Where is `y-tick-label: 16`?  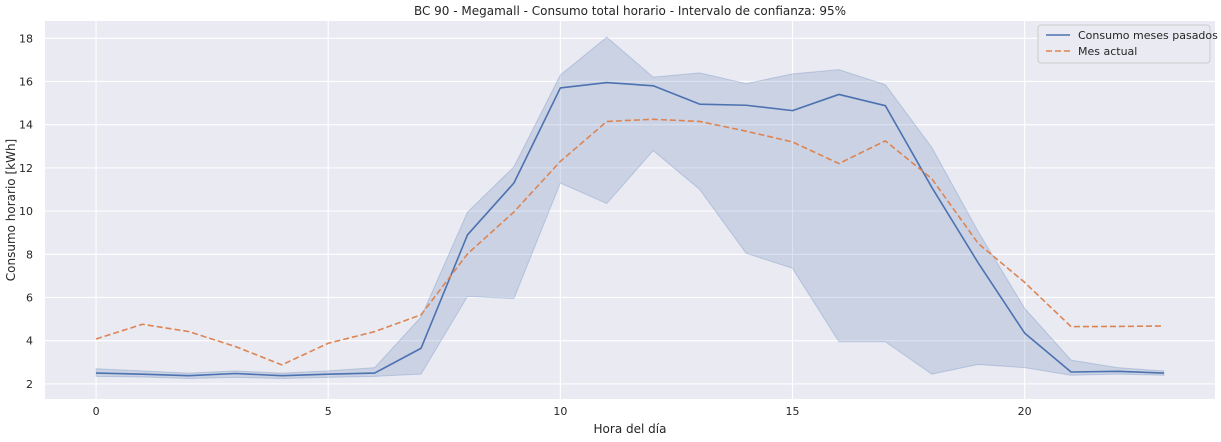
y-tick-label: 16 is located at coordinates (26, 81).